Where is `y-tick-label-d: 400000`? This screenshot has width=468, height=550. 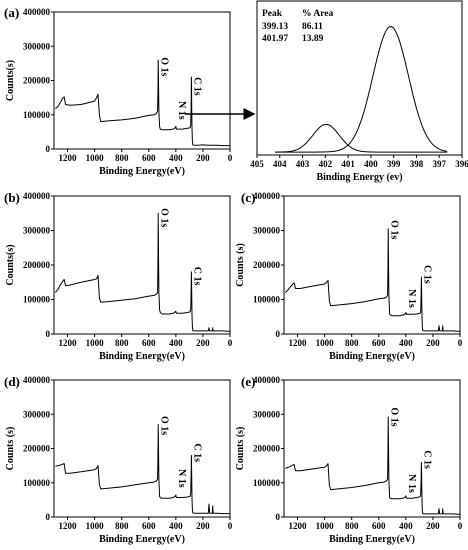
y-tick-label-d: 400000 is located at coordinates (37, 380).